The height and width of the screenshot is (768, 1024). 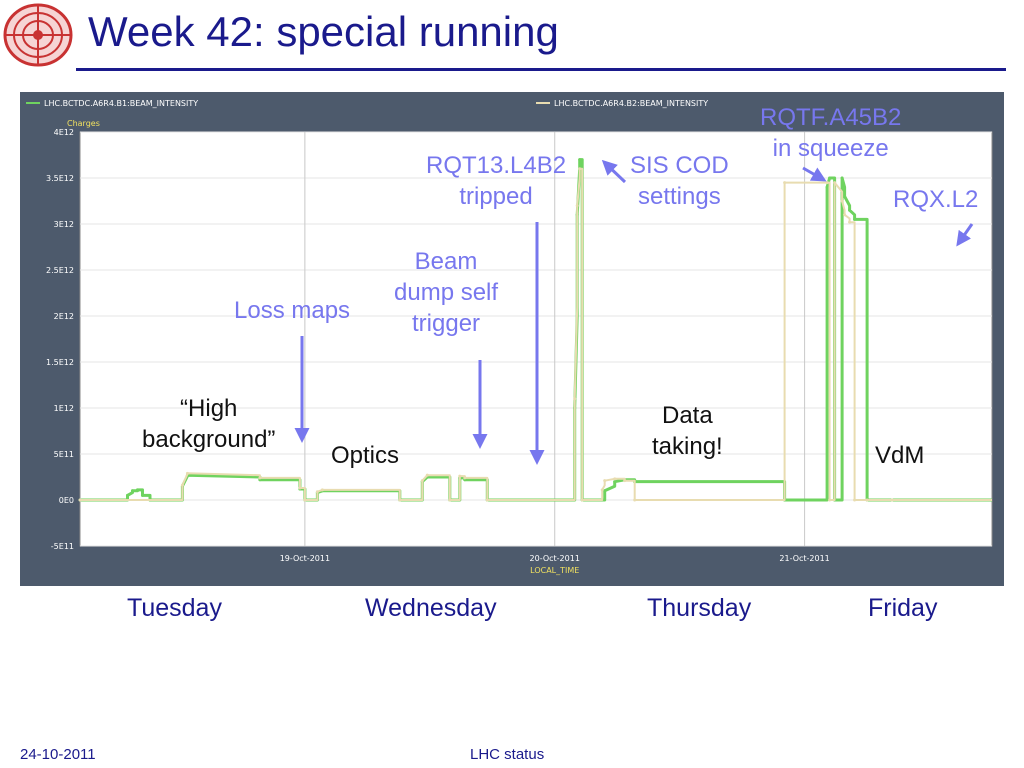 I want to click on annotation-data-taking: Data taking!, so click(x=687, y=431).